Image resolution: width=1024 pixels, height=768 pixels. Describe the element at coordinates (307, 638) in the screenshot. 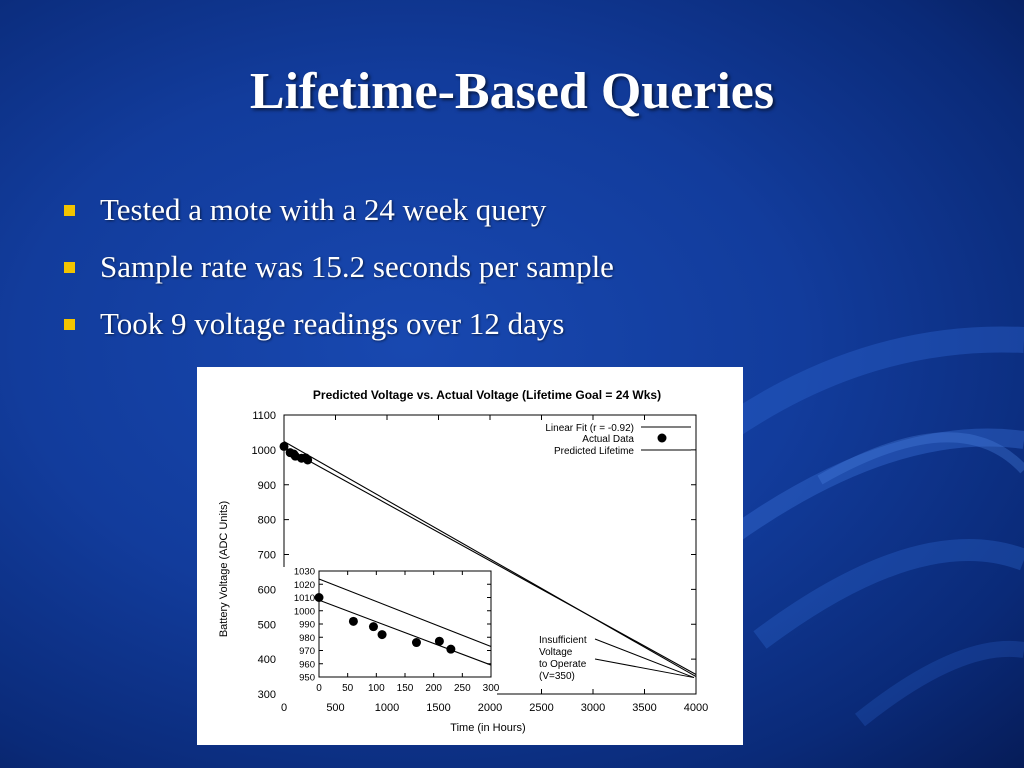

I see `inset-y-tick-label: 980` at that location.